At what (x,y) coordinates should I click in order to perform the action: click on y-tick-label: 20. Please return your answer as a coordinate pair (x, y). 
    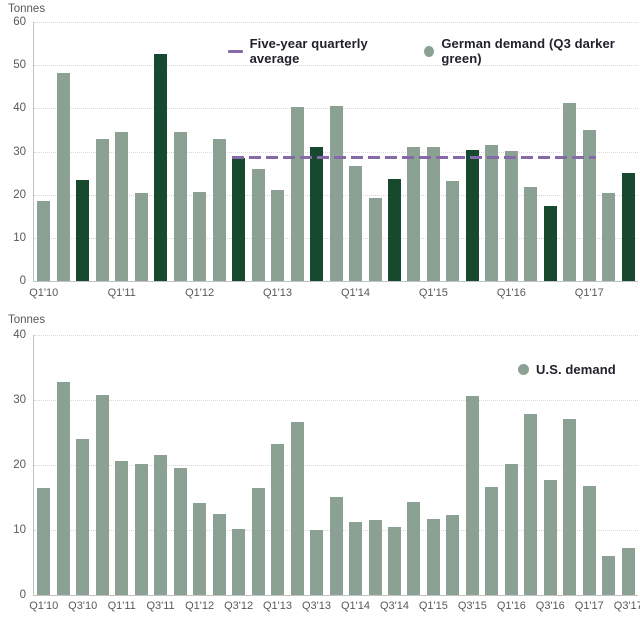
    Looking at the image, I should click on (19, 465).